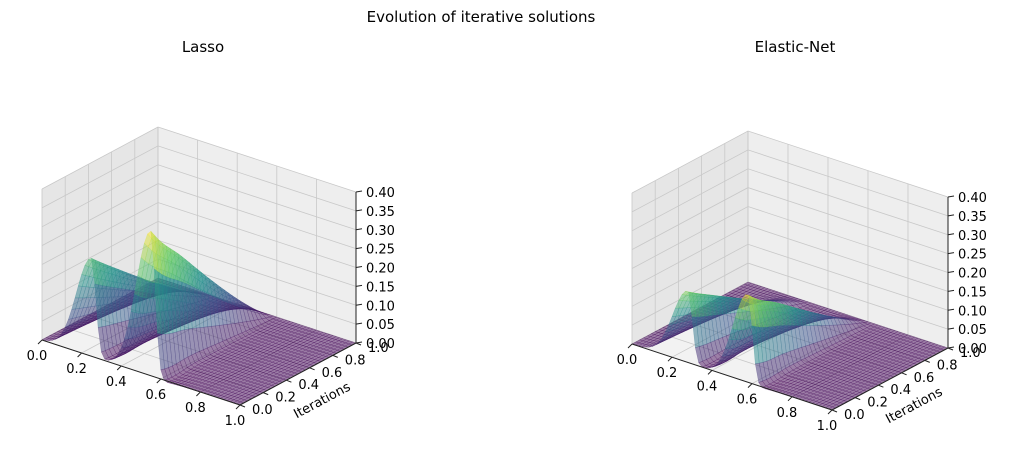 Image resolution: width=1021 pixels, height=463 pixels. What do you see at coordinates (298, 374) in the screenshot?
I see `y-axis-line` at bounding box center [298, 374].